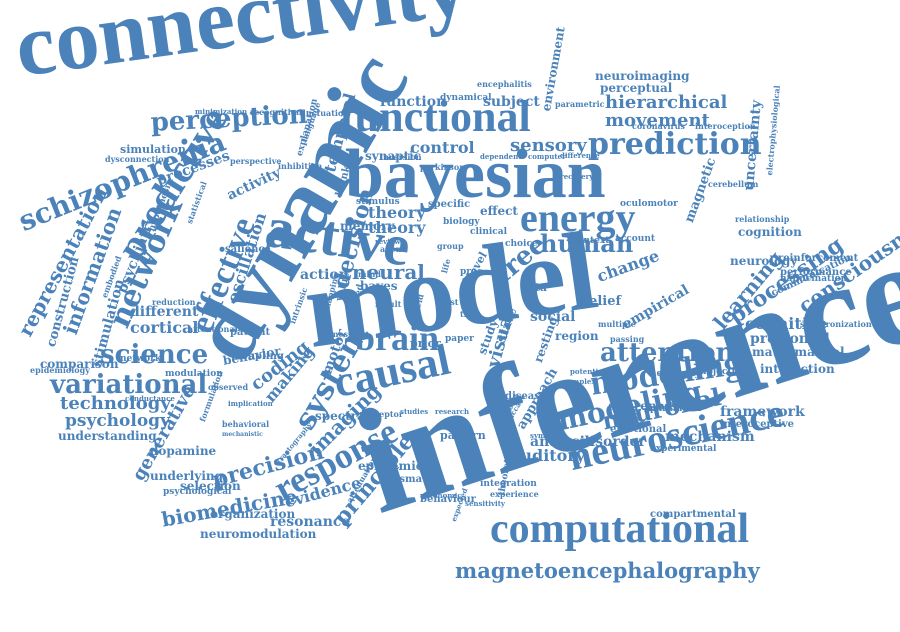  Describe the element at coordinates (164, 312) in the screenshot. I see `cloud-word-different: different` at that location.